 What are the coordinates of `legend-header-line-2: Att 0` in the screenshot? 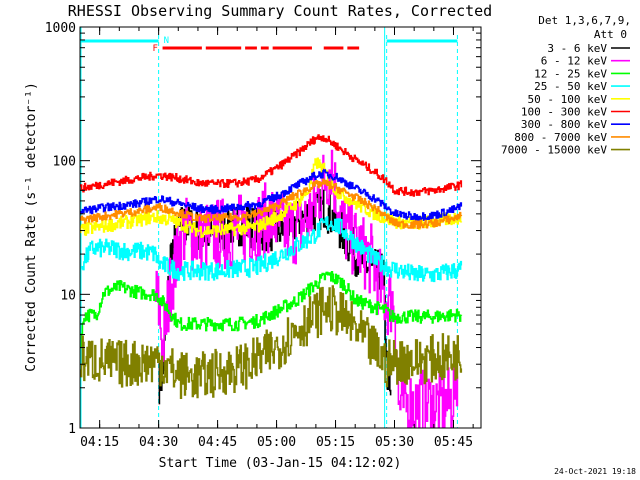 It's located at (610, 34).